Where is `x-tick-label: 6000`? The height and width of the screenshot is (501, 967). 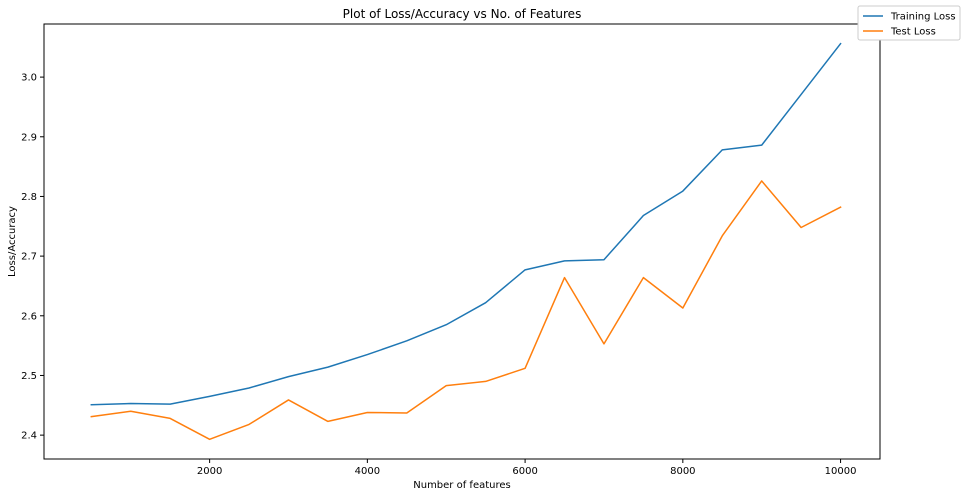 x-tick-label: 6000 is located at coordinates (524, 471).